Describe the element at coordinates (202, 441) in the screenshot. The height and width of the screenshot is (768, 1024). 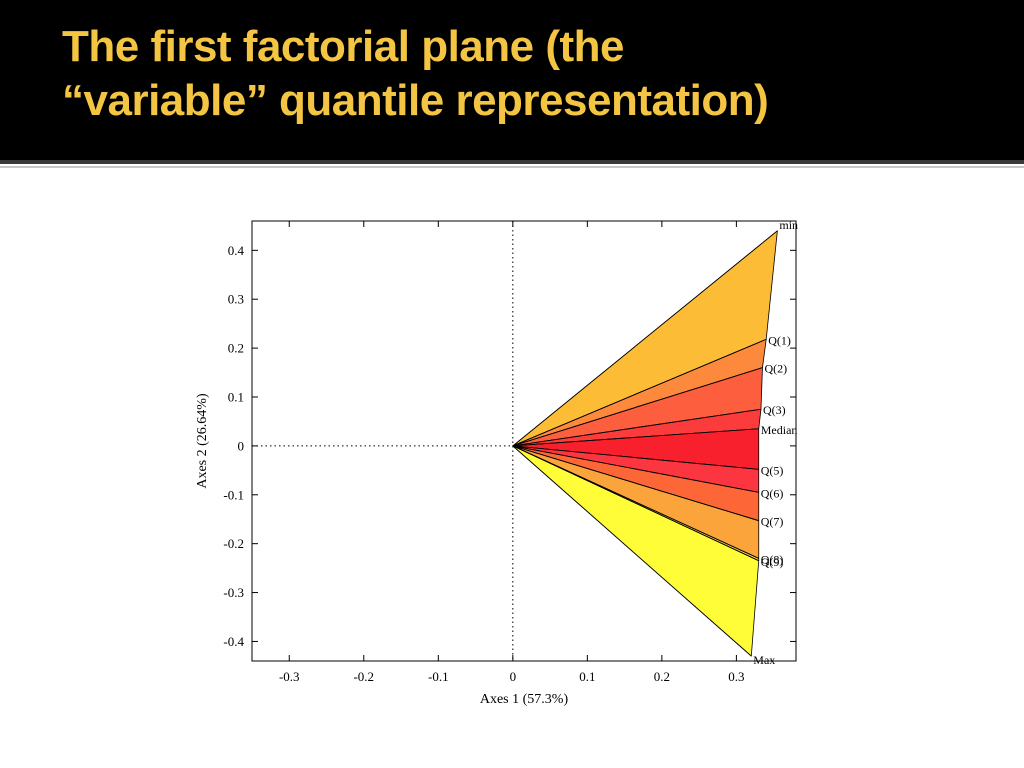
I see `y-axis-label: Axes 2 (26.64%)` at that location.